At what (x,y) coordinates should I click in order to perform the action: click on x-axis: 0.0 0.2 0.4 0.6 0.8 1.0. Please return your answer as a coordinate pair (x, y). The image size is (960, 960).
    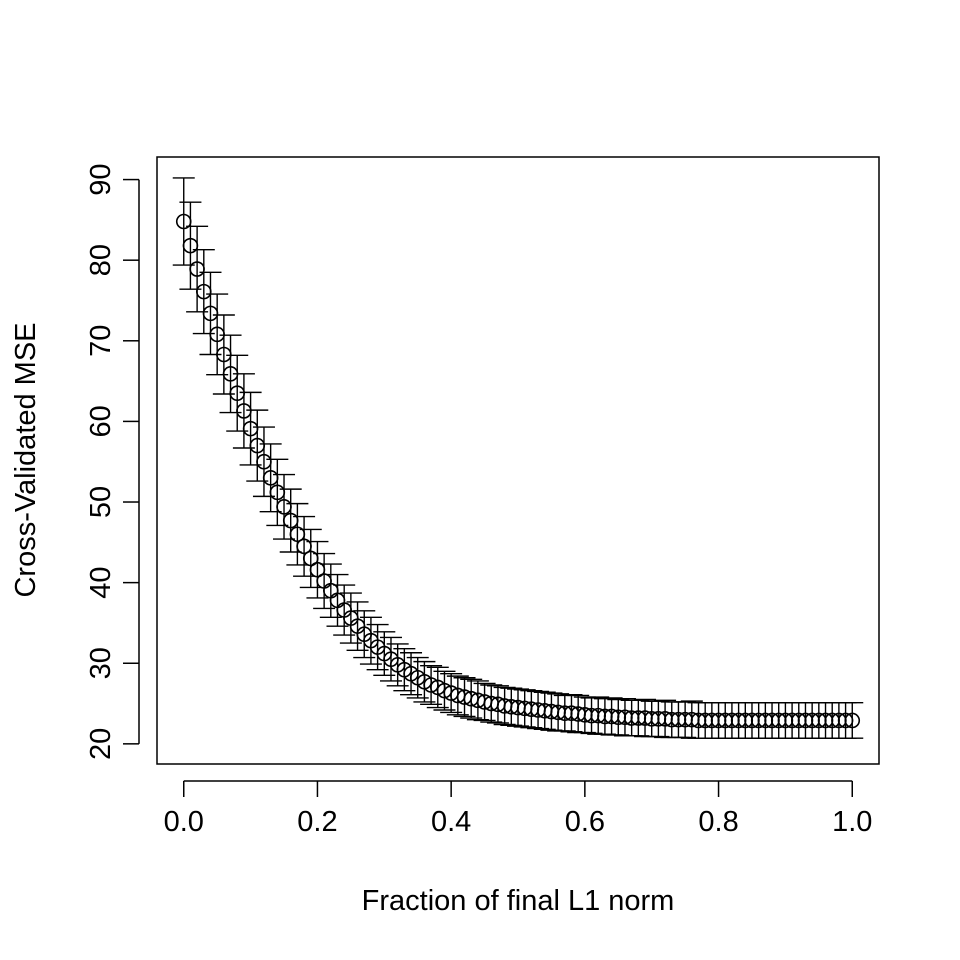
    Looking at the image, I should click on (518, 809).